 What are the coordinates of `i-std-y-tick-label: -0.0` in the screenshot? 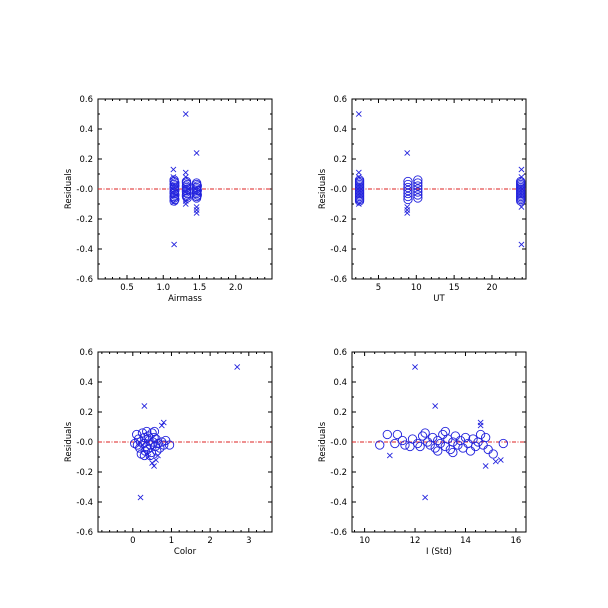 It's located at (338, 443).